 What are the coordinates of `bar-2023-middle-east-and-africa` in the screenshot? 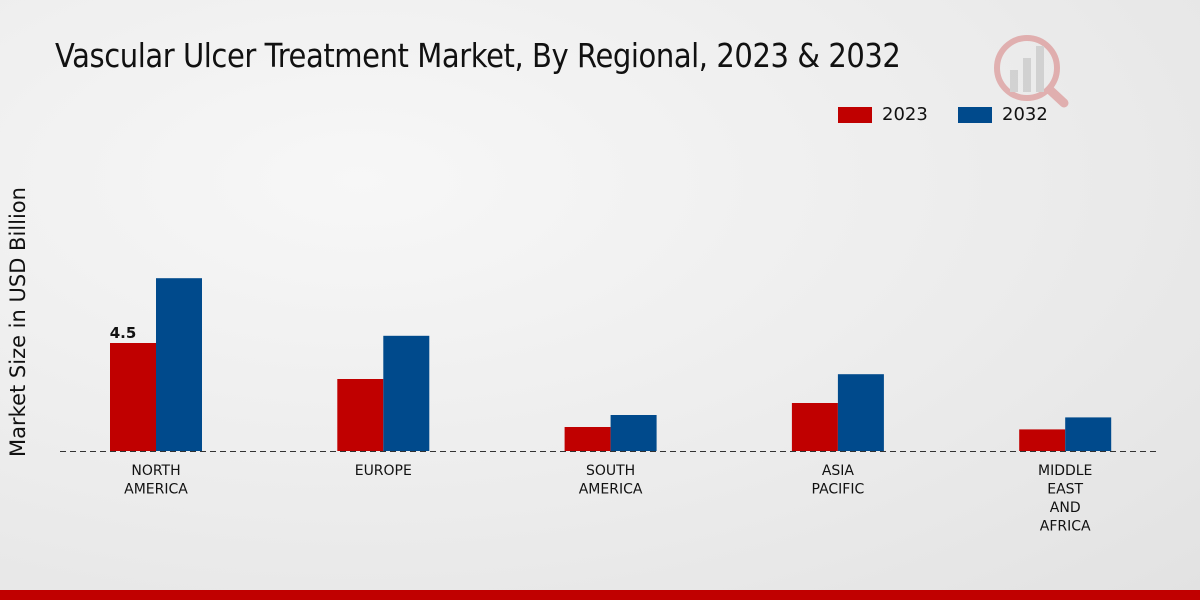 It's located at (1042, 440).